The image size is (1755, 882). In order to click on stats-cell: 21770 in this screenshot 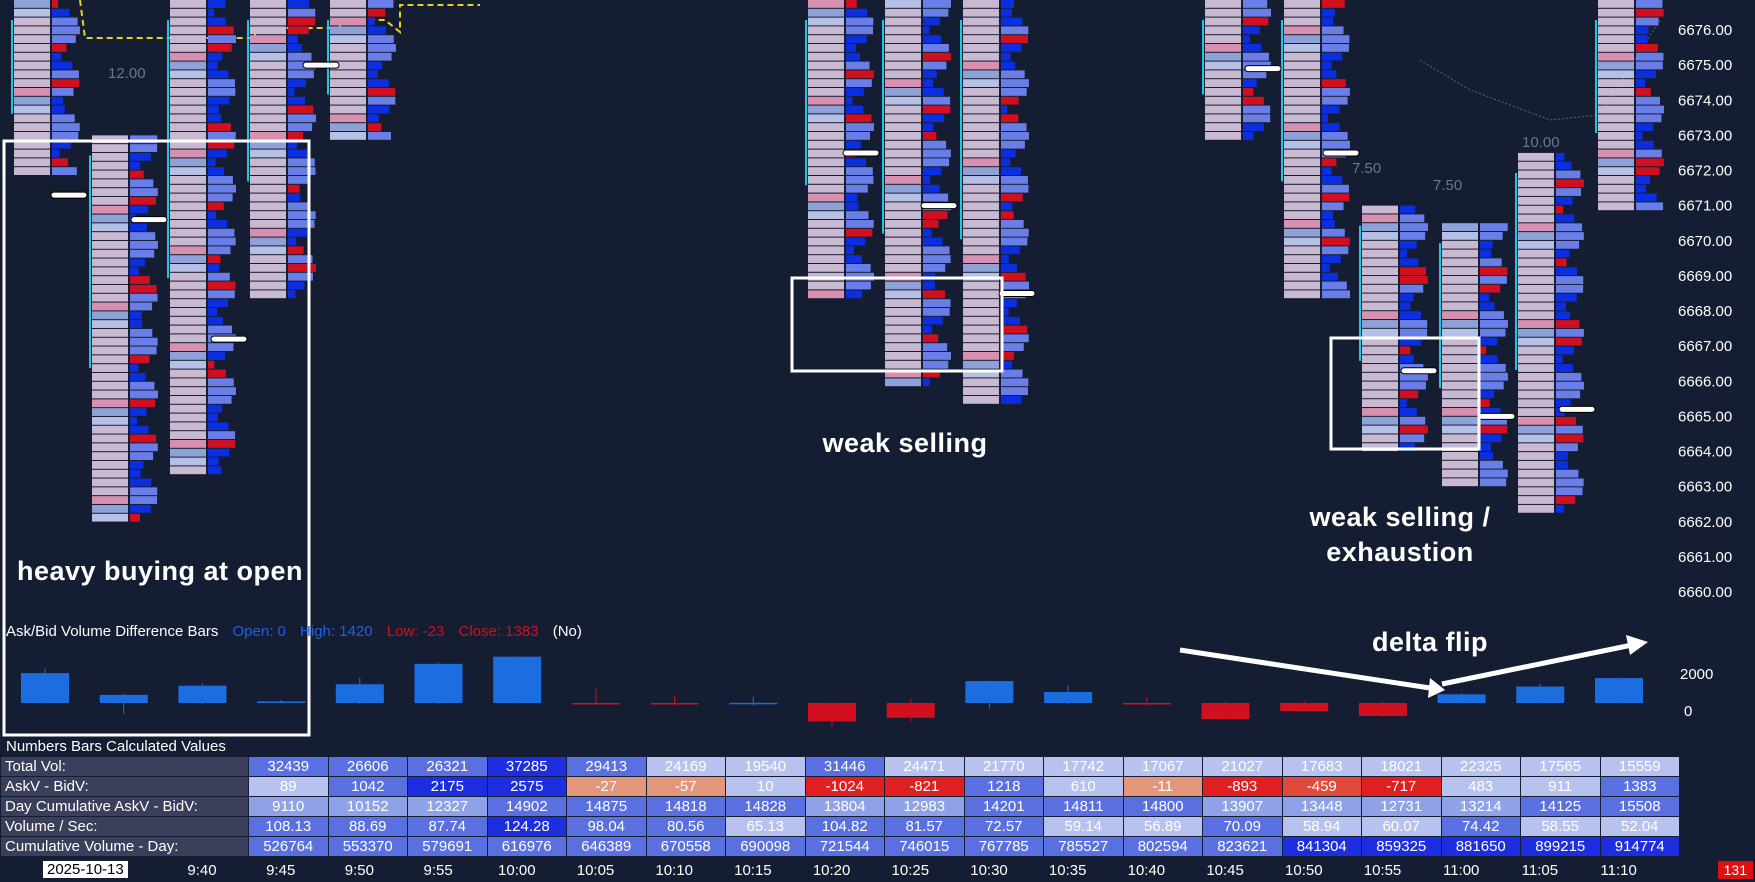, I will do `click(1003, 766)`.